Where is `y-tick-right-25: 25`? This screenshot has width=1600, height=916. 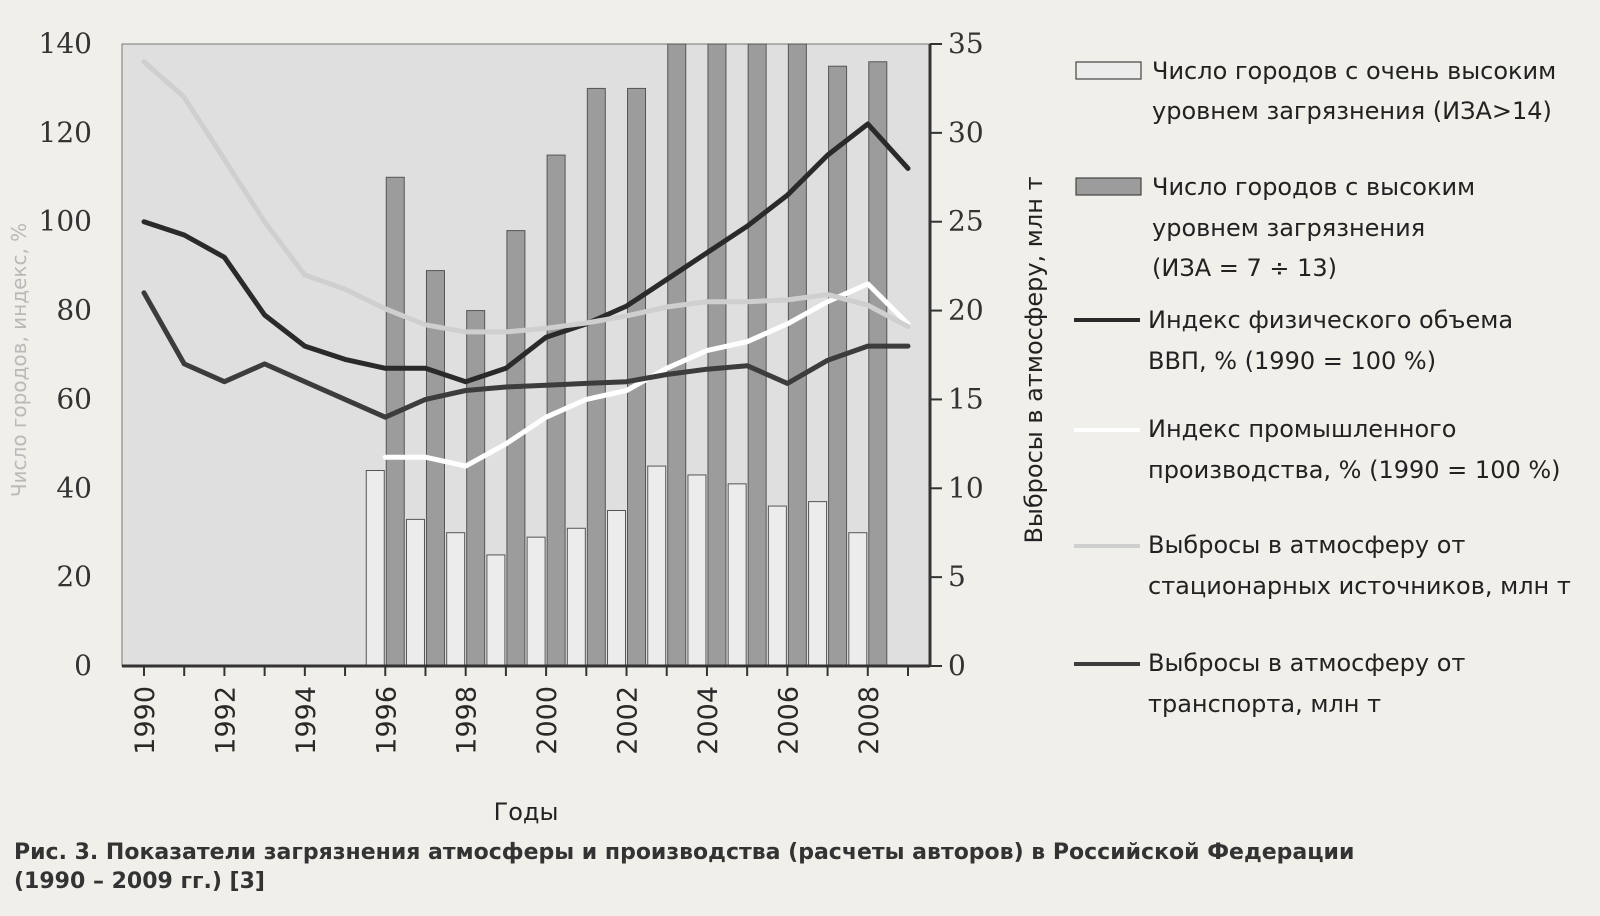
y-tick-right-25: 25 is located at coordinates (966, 221).